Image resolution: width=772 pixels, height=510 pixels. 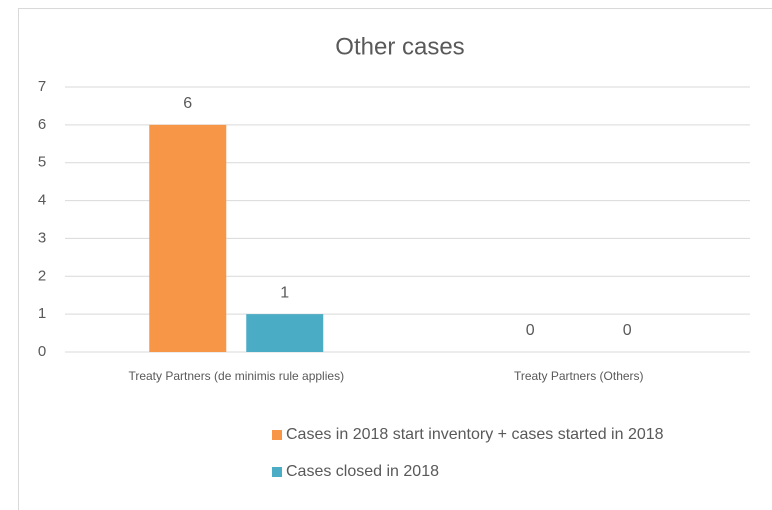 I want to click on y-tick-label: 4, so click(x=42, y=200).